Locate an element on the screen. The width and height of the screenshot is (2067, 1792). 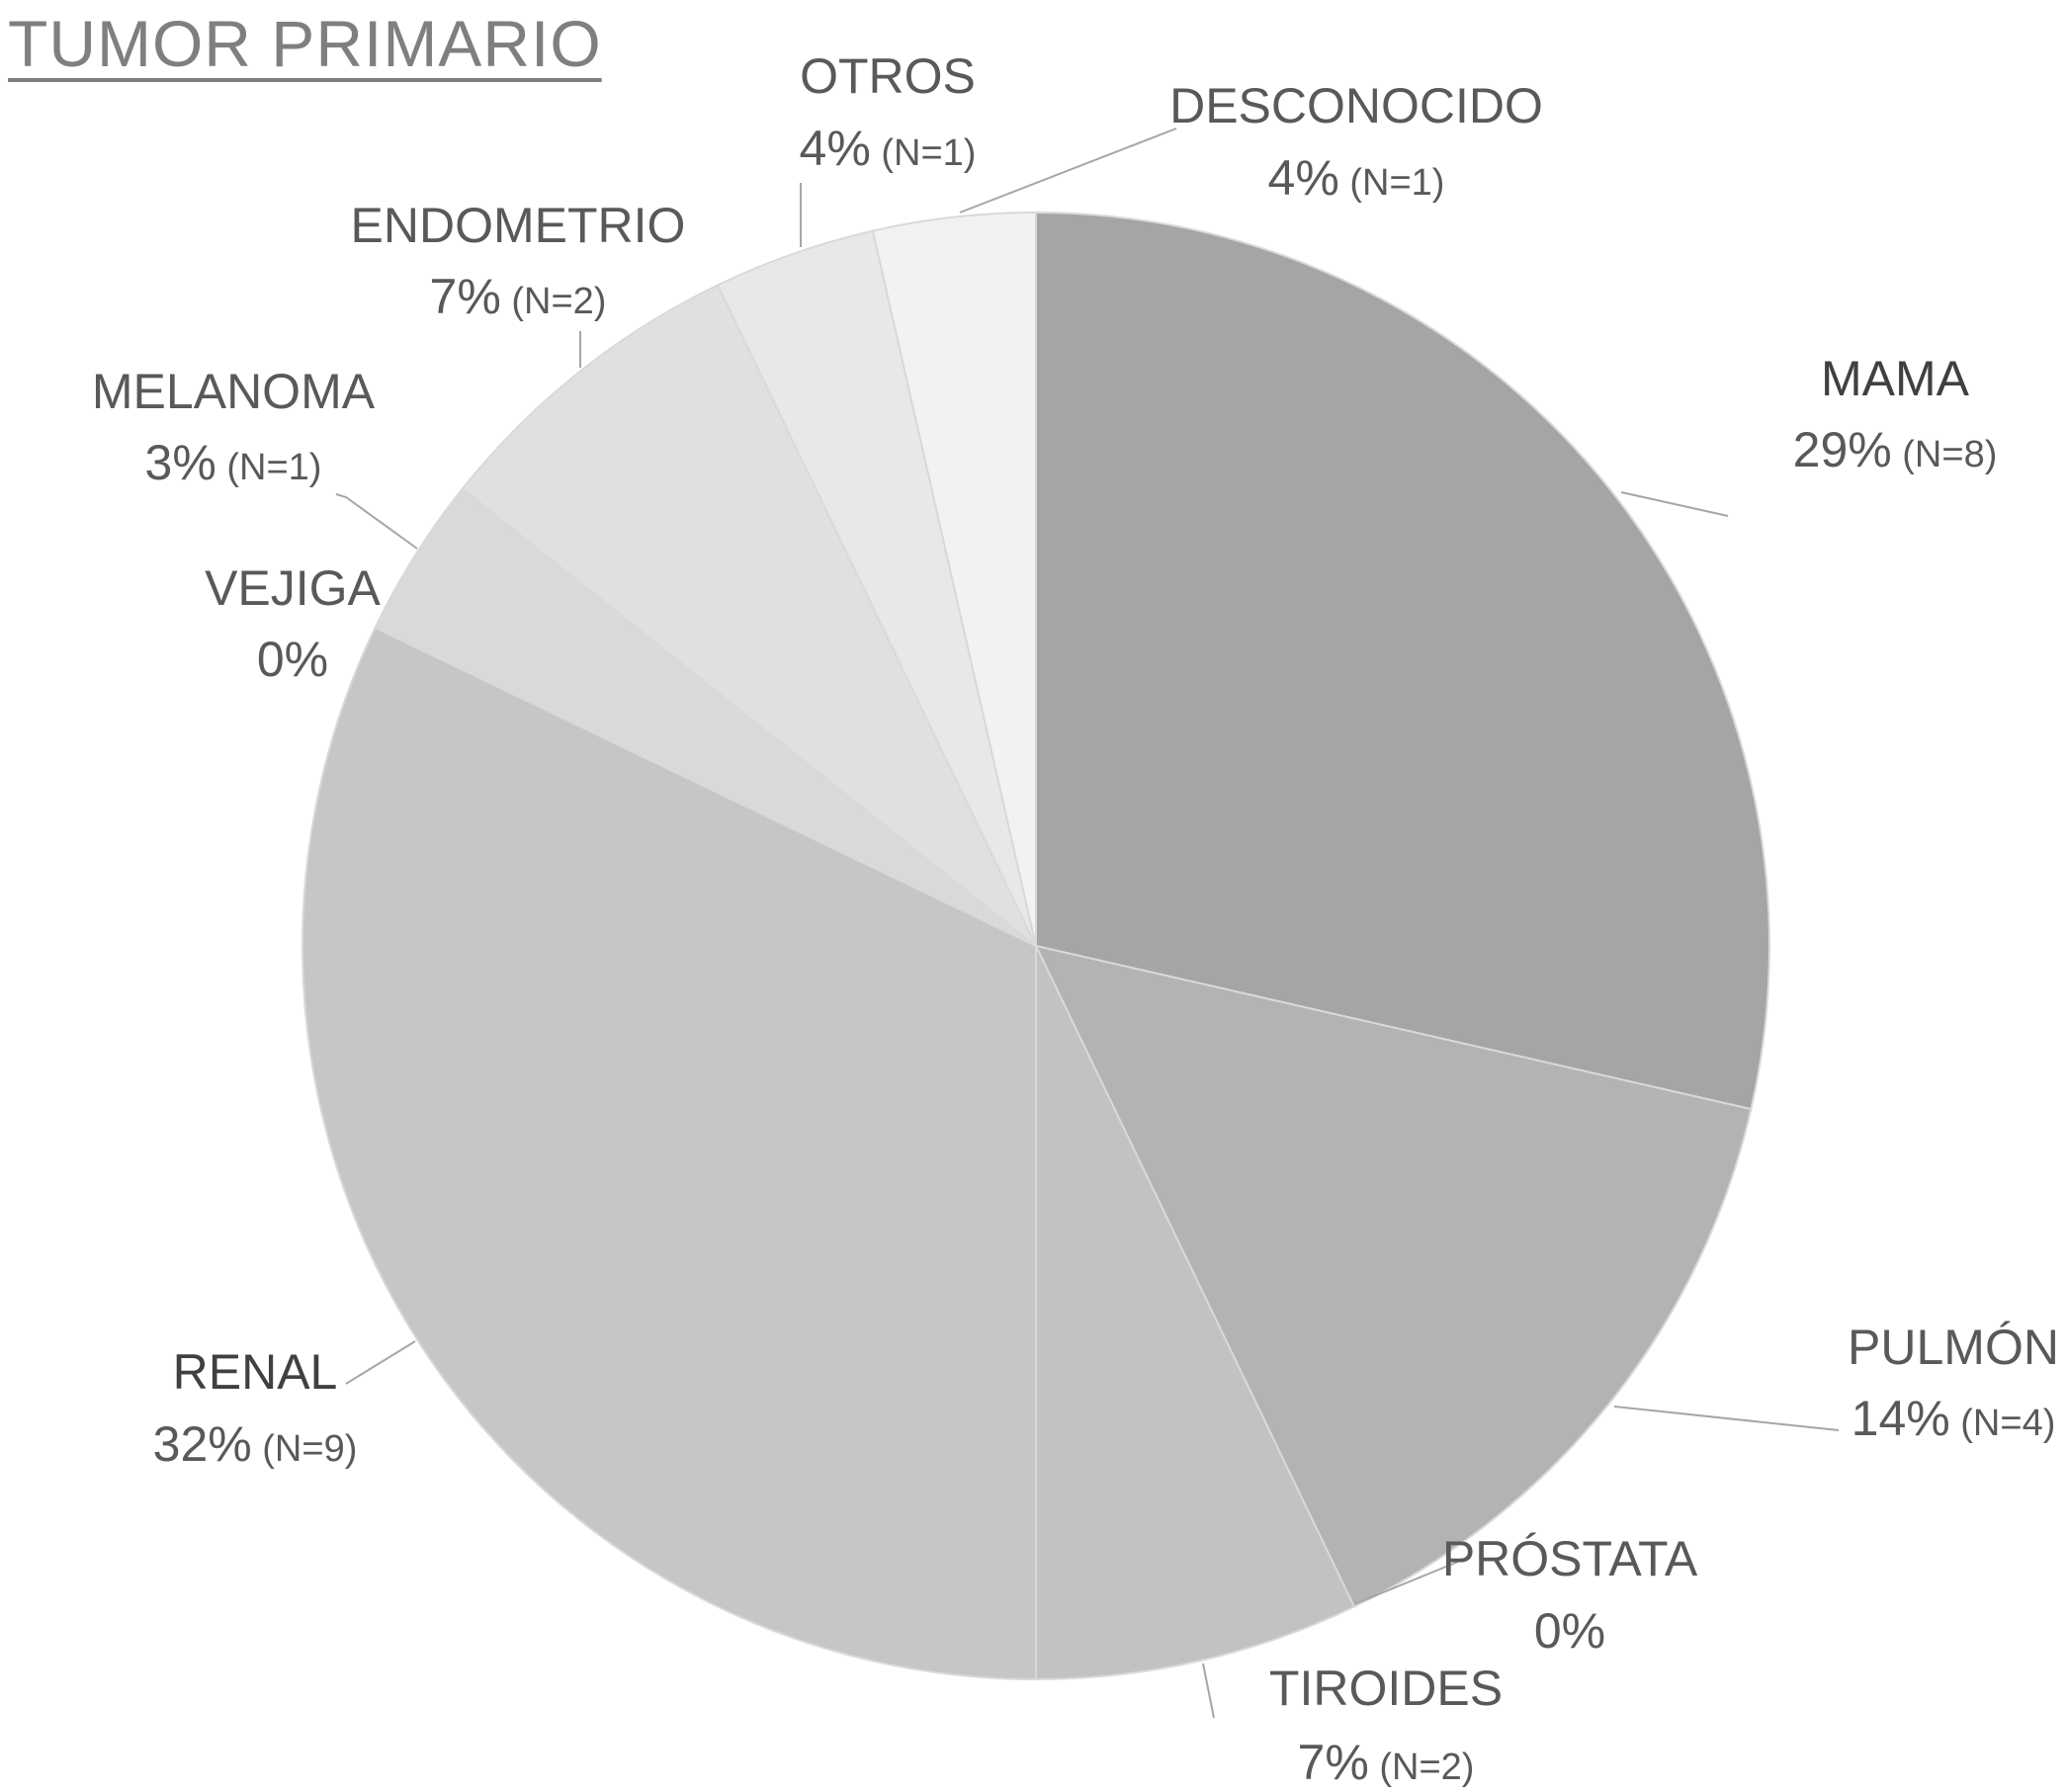
label-value-pulmon: 14% (N=4) is located at coordinates (1954, 1418).